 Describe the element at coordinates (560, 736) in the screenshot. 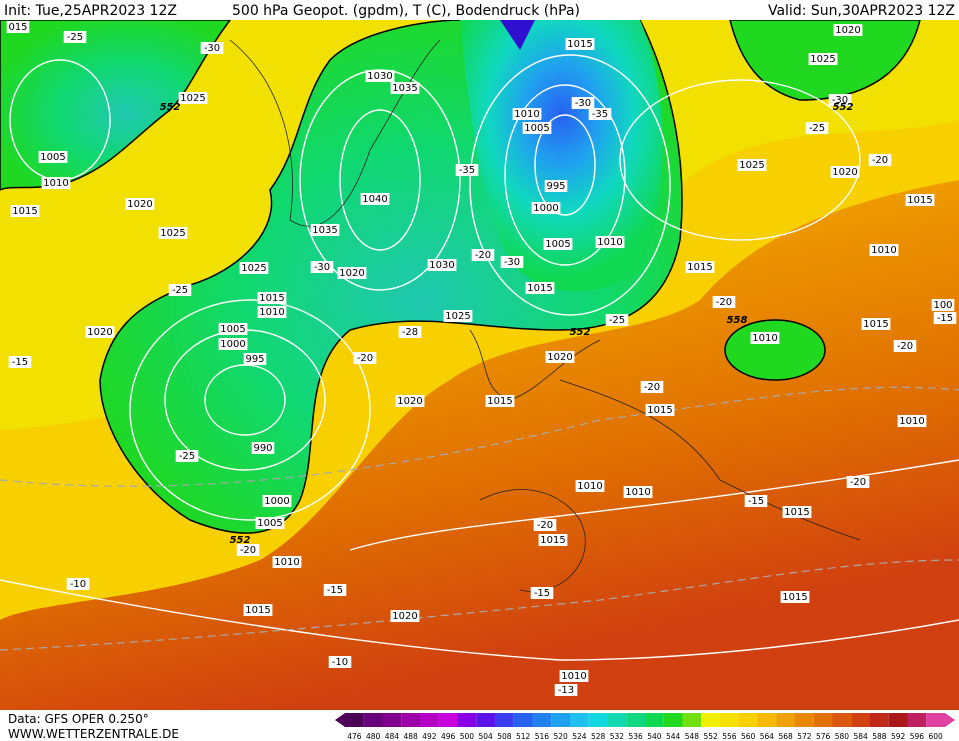

I see `scale-label: 520` at that location.